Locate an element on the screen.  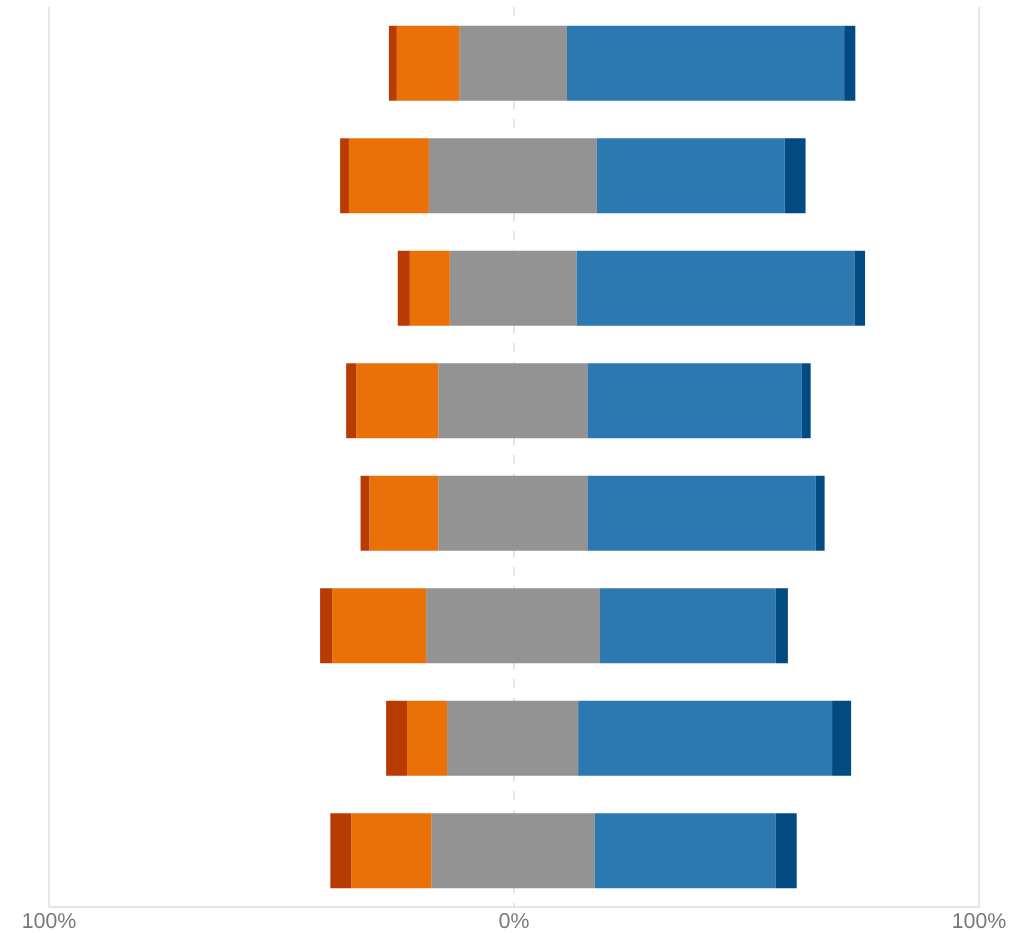
x-tick-label: 0% is located at coordinates (514, 921).